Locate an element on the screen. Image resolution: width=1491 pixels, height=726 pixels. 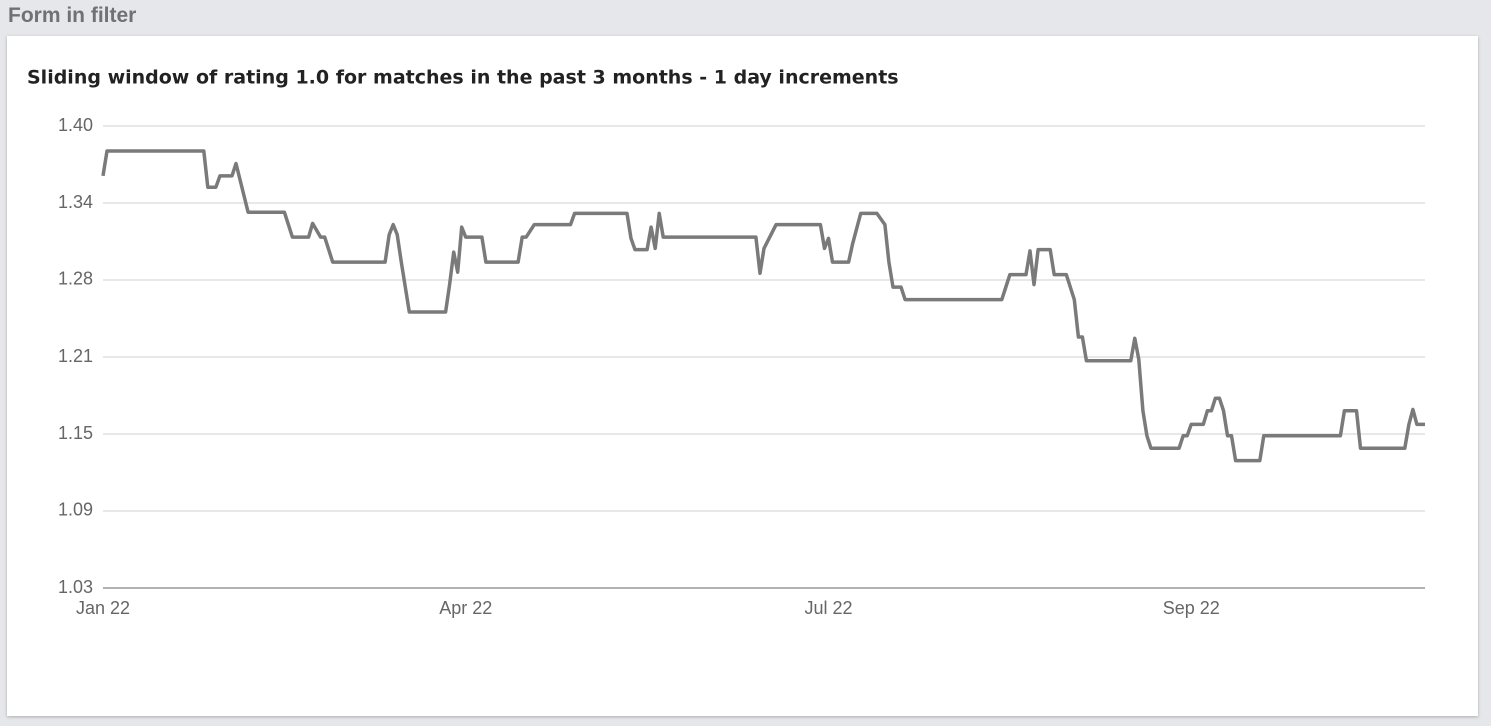
y-tick-label: 1.03 is located at coordinates (75, 587).